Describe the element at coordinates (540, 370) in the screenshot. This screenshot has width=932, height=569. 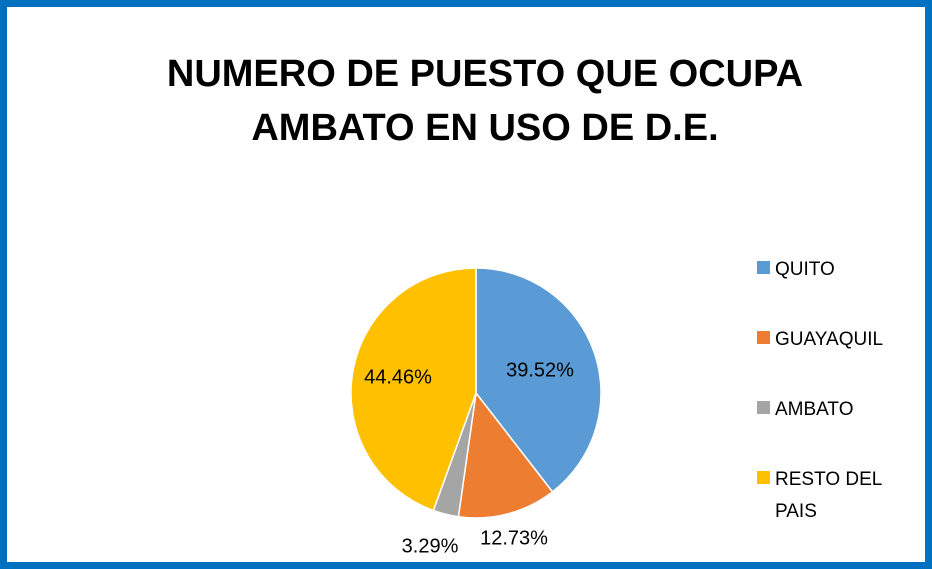
I see `data-label: 39.52%` at that location.